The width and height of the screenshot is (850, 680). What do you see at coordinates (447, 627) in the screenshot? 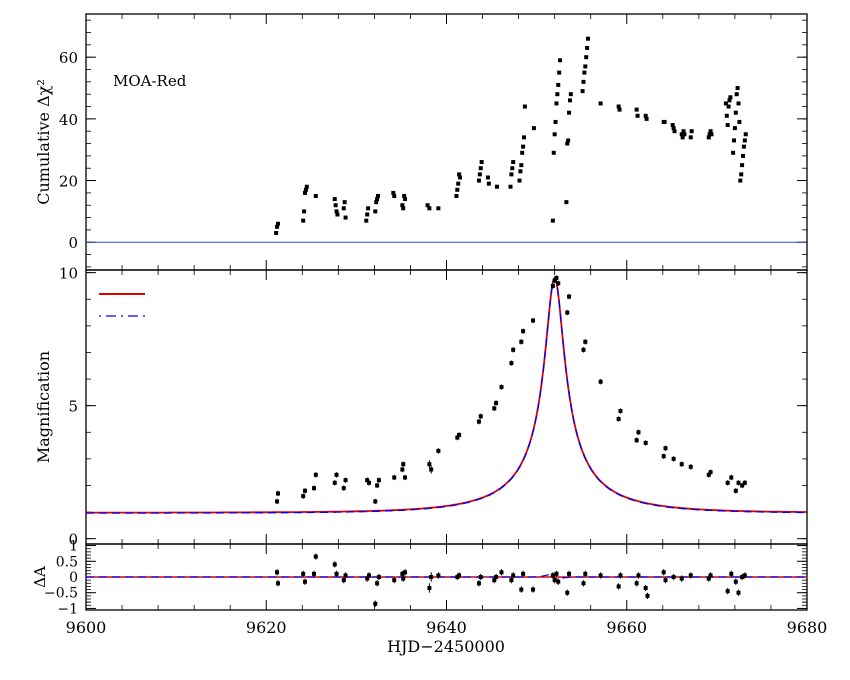
I see `x-axis-ticks: 9600 9620 9640 9660 9680` at bounding box center [447, 627].